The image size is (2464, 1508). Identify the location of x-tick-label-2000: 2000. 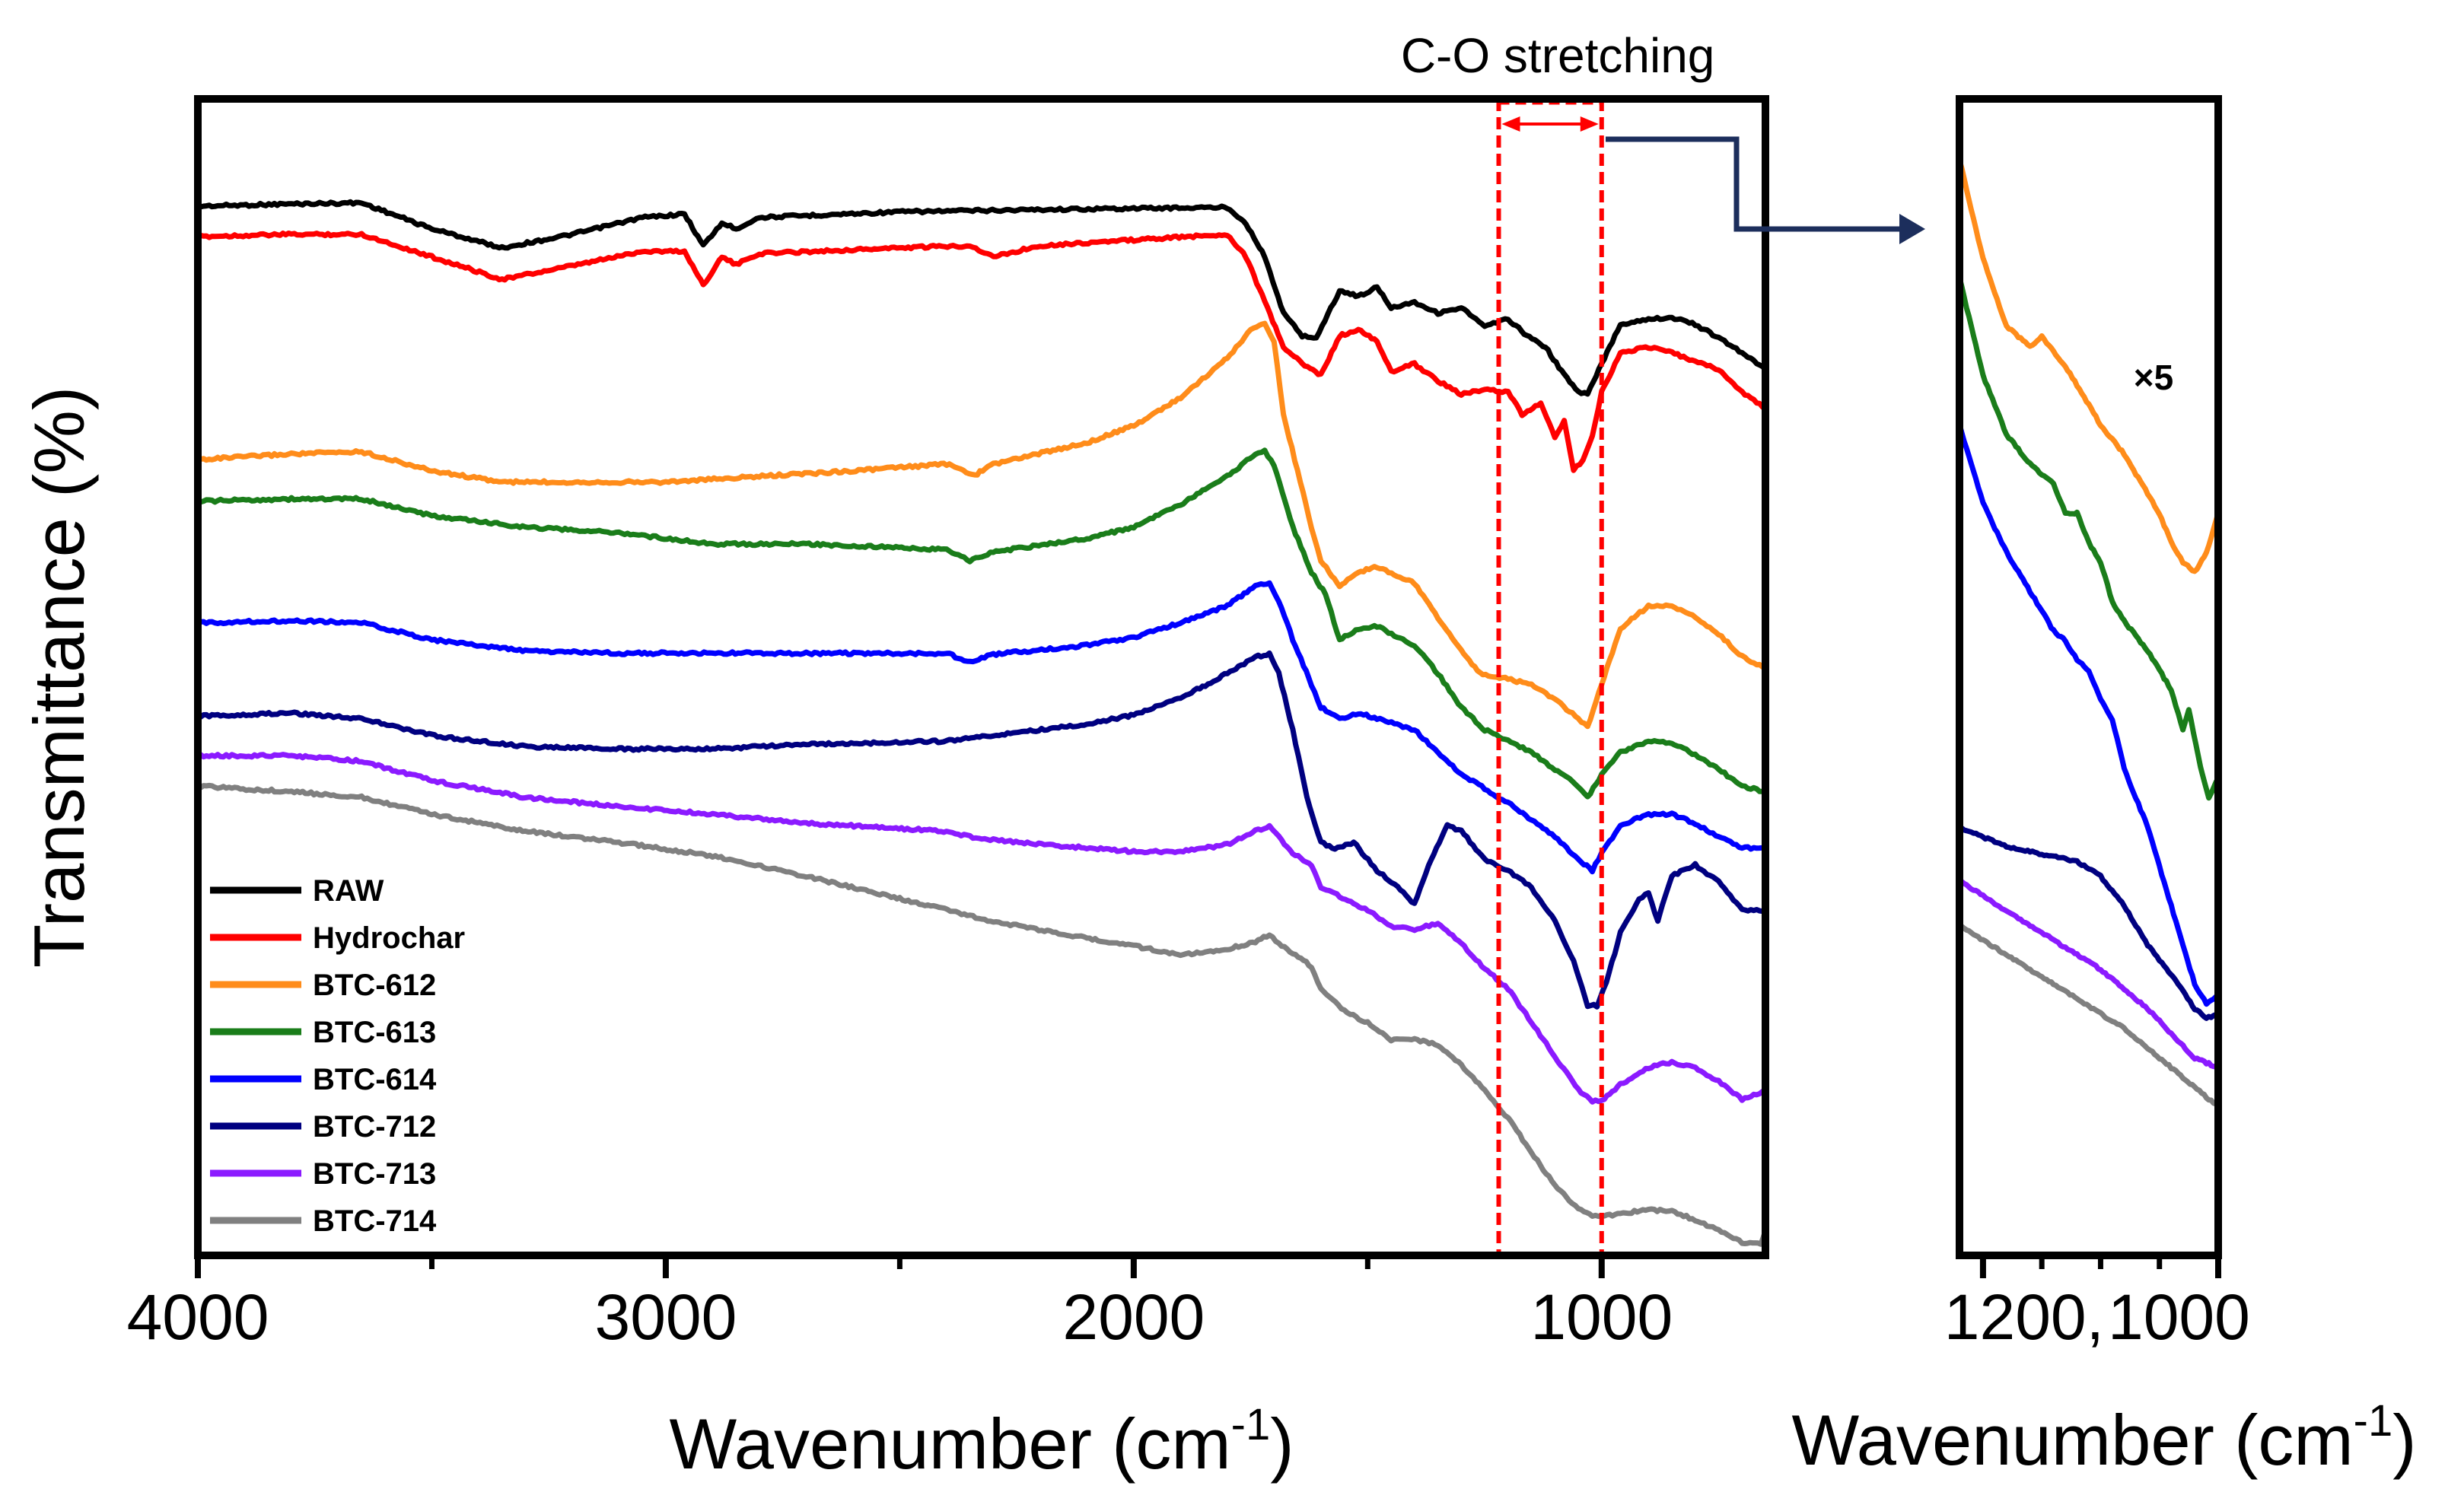
(1133, 1317).